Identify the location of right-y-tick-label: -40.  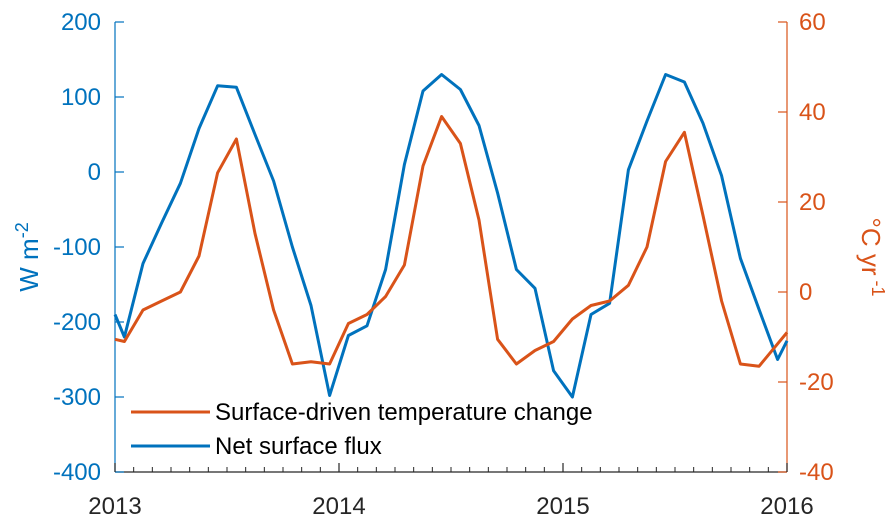
(816, 472).